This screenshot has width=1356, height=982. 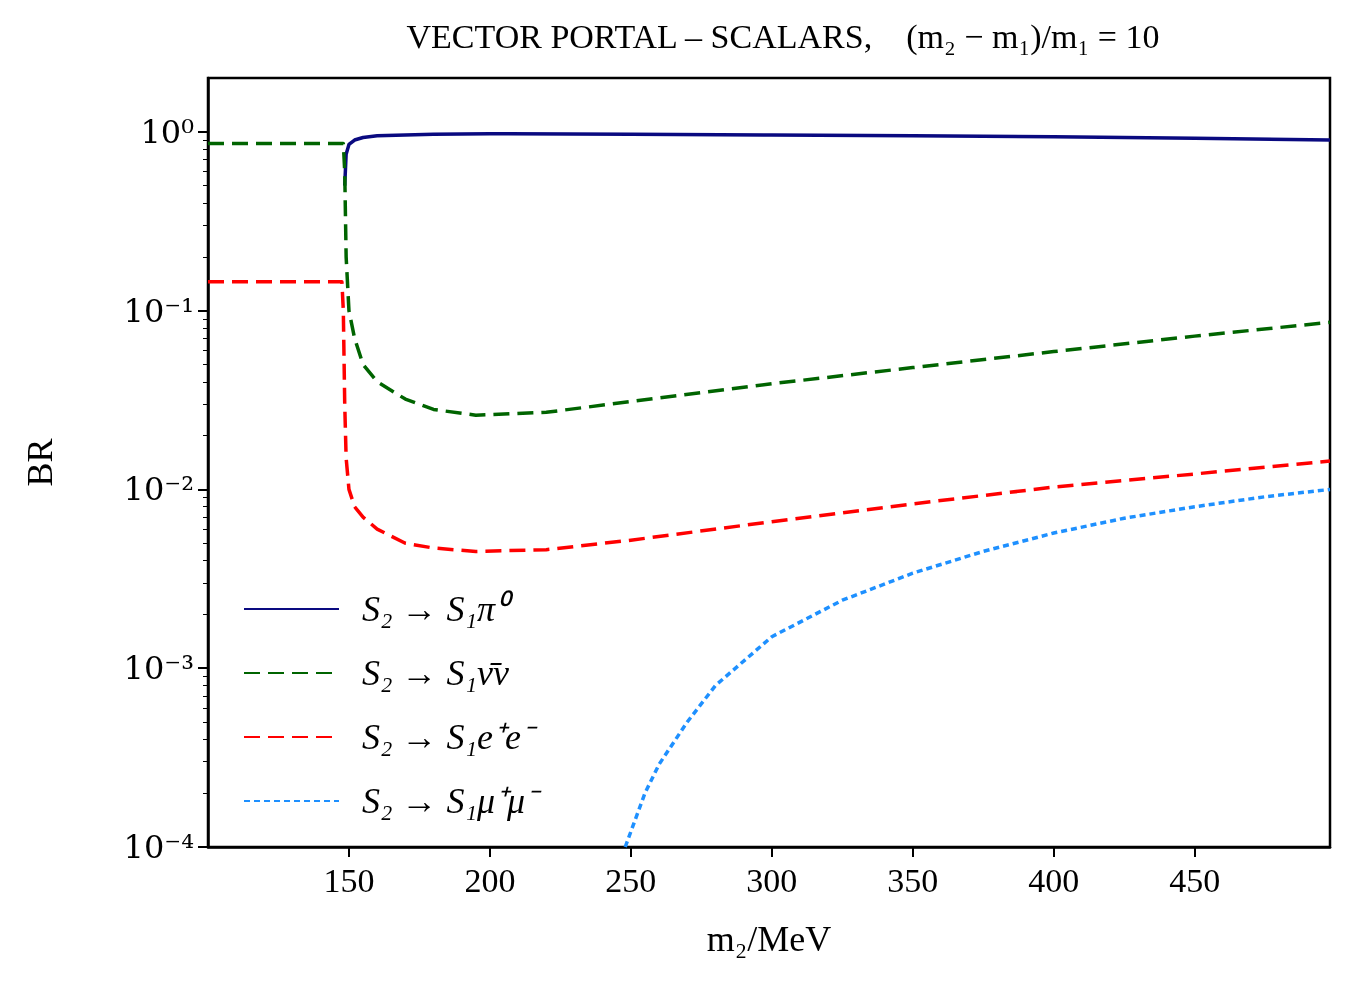 What do you see at coordinates (769, 939) in the screenshot?
I see `x-axis-title: m₂/MeV` at bounding box center [769, 939].